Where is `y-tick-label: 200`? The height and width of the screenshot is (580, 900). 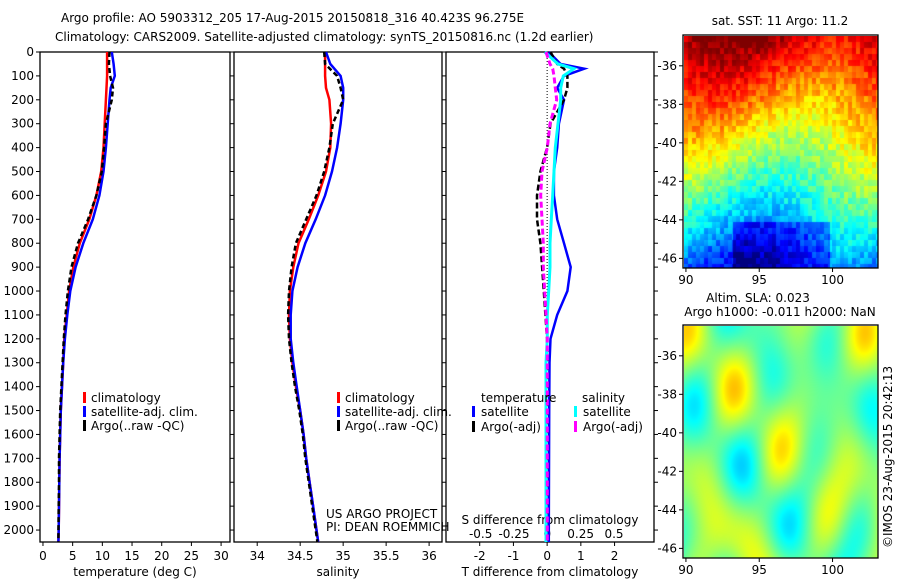
y-tick-label: 200 is located at coordinates (22, 100).